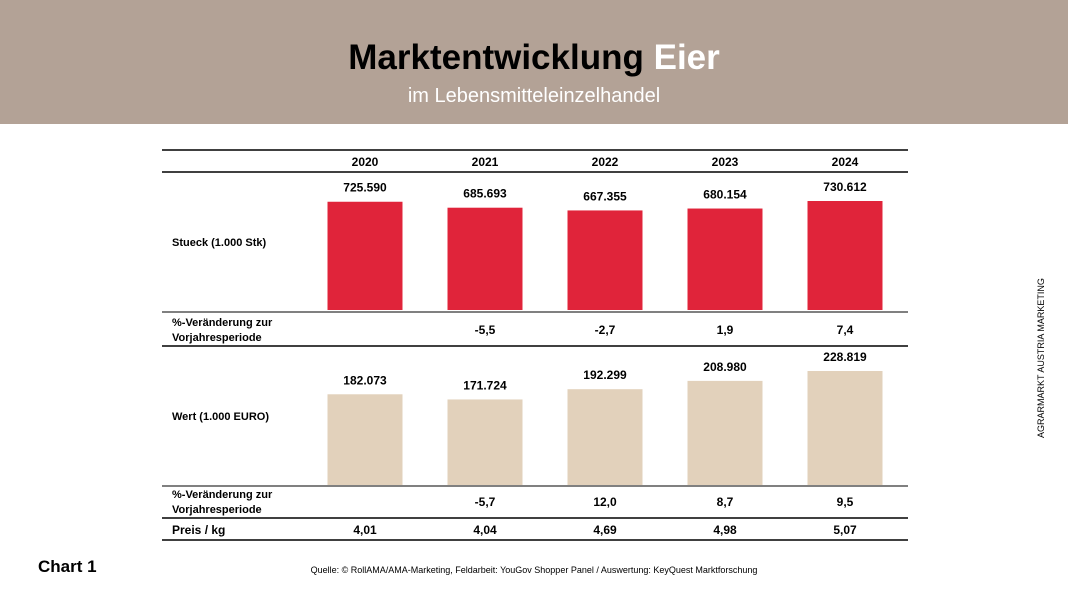 The image size is (1068, 601). What do you see at coordinates (67, 566) in the screenshot?
I see `chart-label: Chart 1` at bounding box center [67, 566].